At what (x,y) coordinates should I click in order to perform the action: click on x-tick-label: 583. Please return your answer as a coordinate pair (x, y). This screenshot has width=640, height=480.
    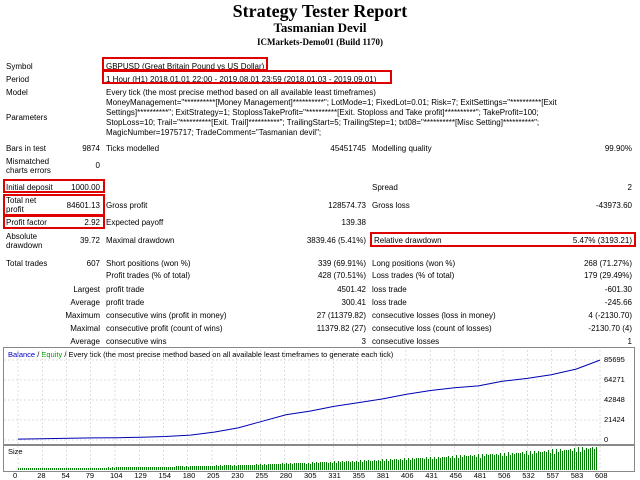
    Looking at the image, I should click on (577, 475).